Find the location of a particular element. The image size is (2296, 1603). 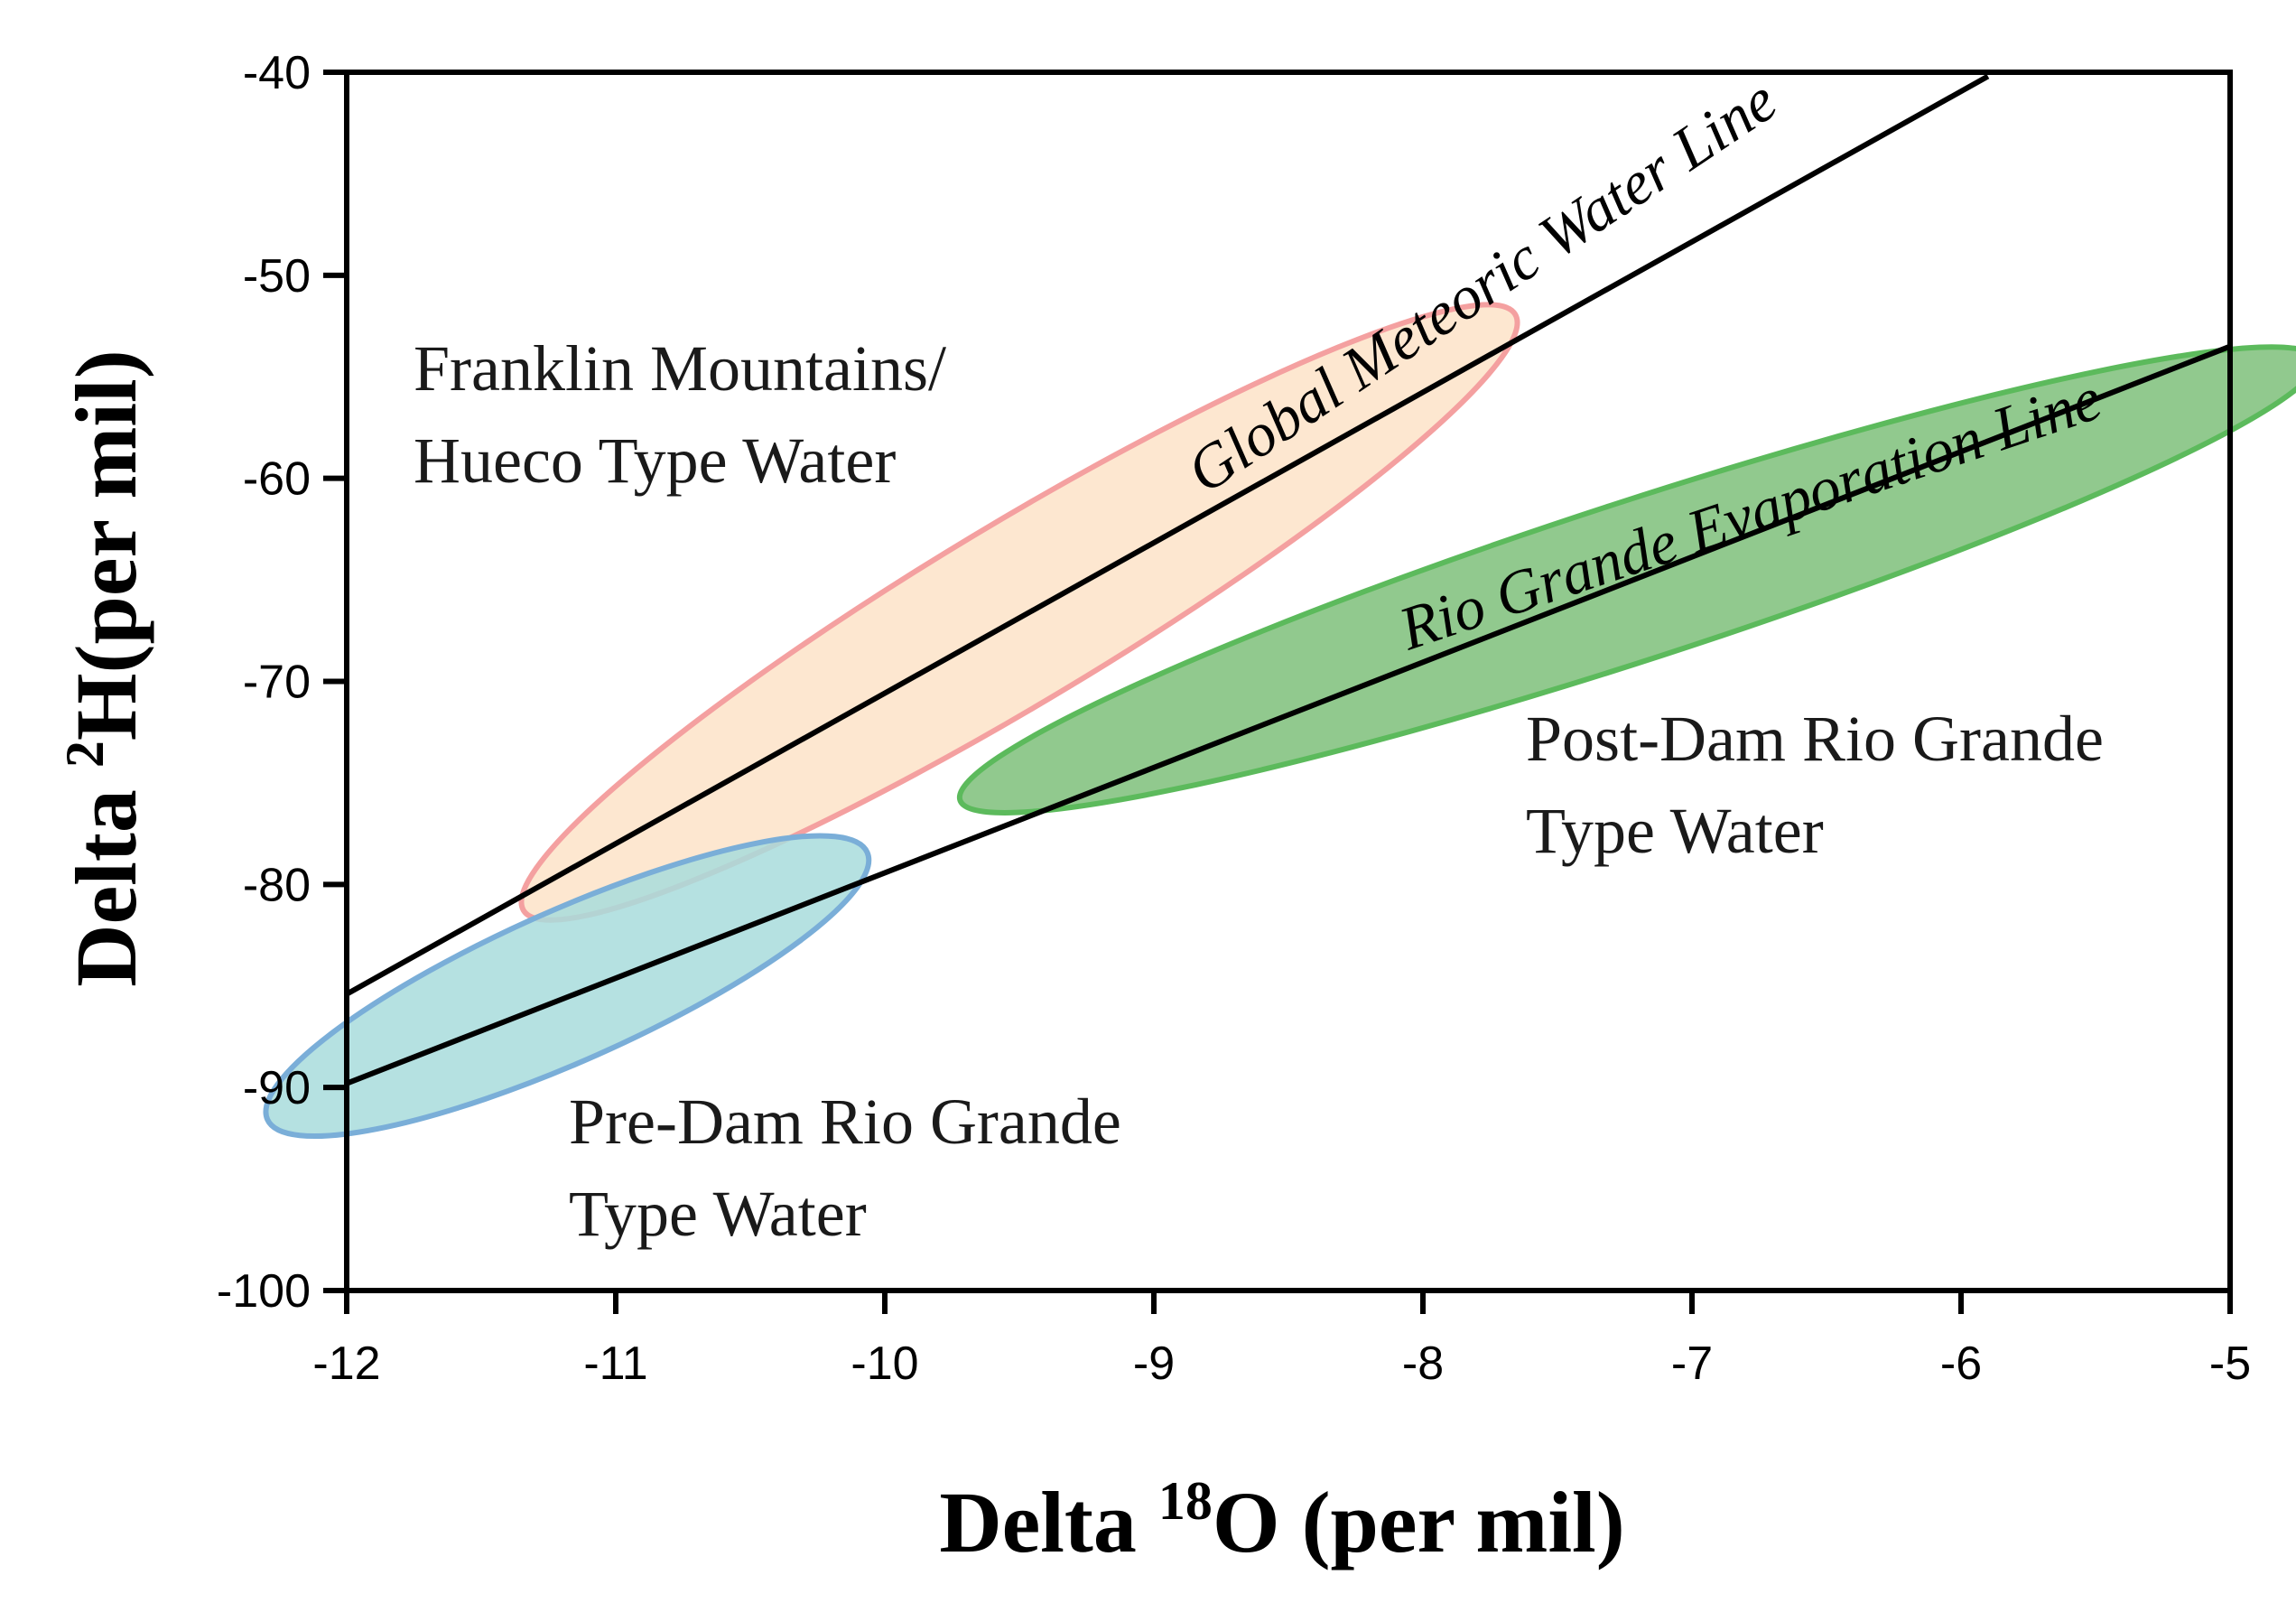

x-tick-label: -10 is located at coordinates (884, 1363).